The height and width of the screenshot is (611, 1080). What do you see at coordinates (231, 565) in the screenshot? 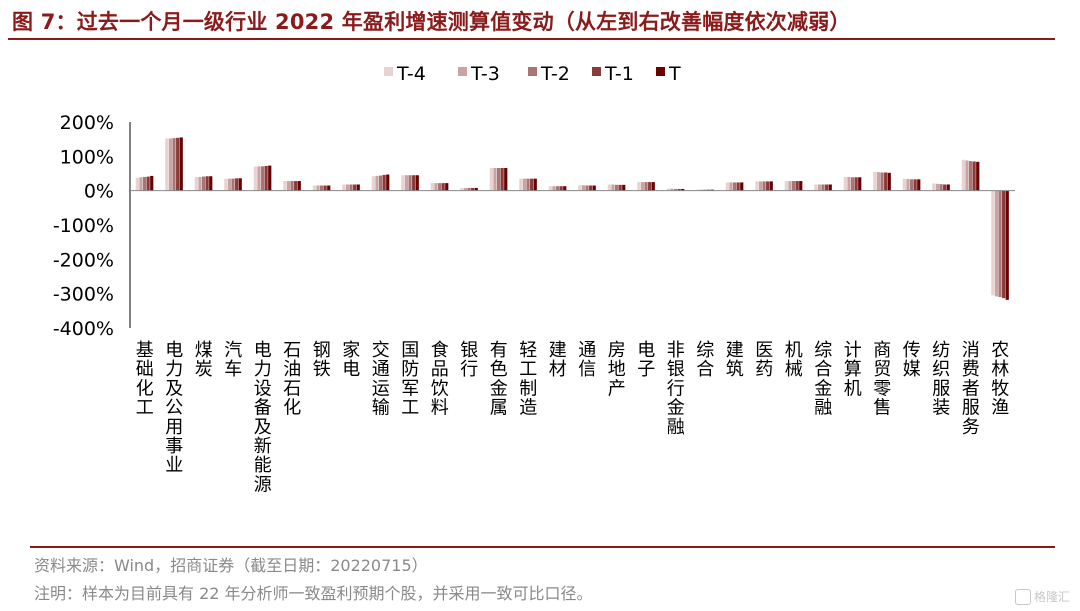
I see `source-text: 资料来源：Wind，招商证券（截至日期：20220715）` at bounding box center [231, 565].